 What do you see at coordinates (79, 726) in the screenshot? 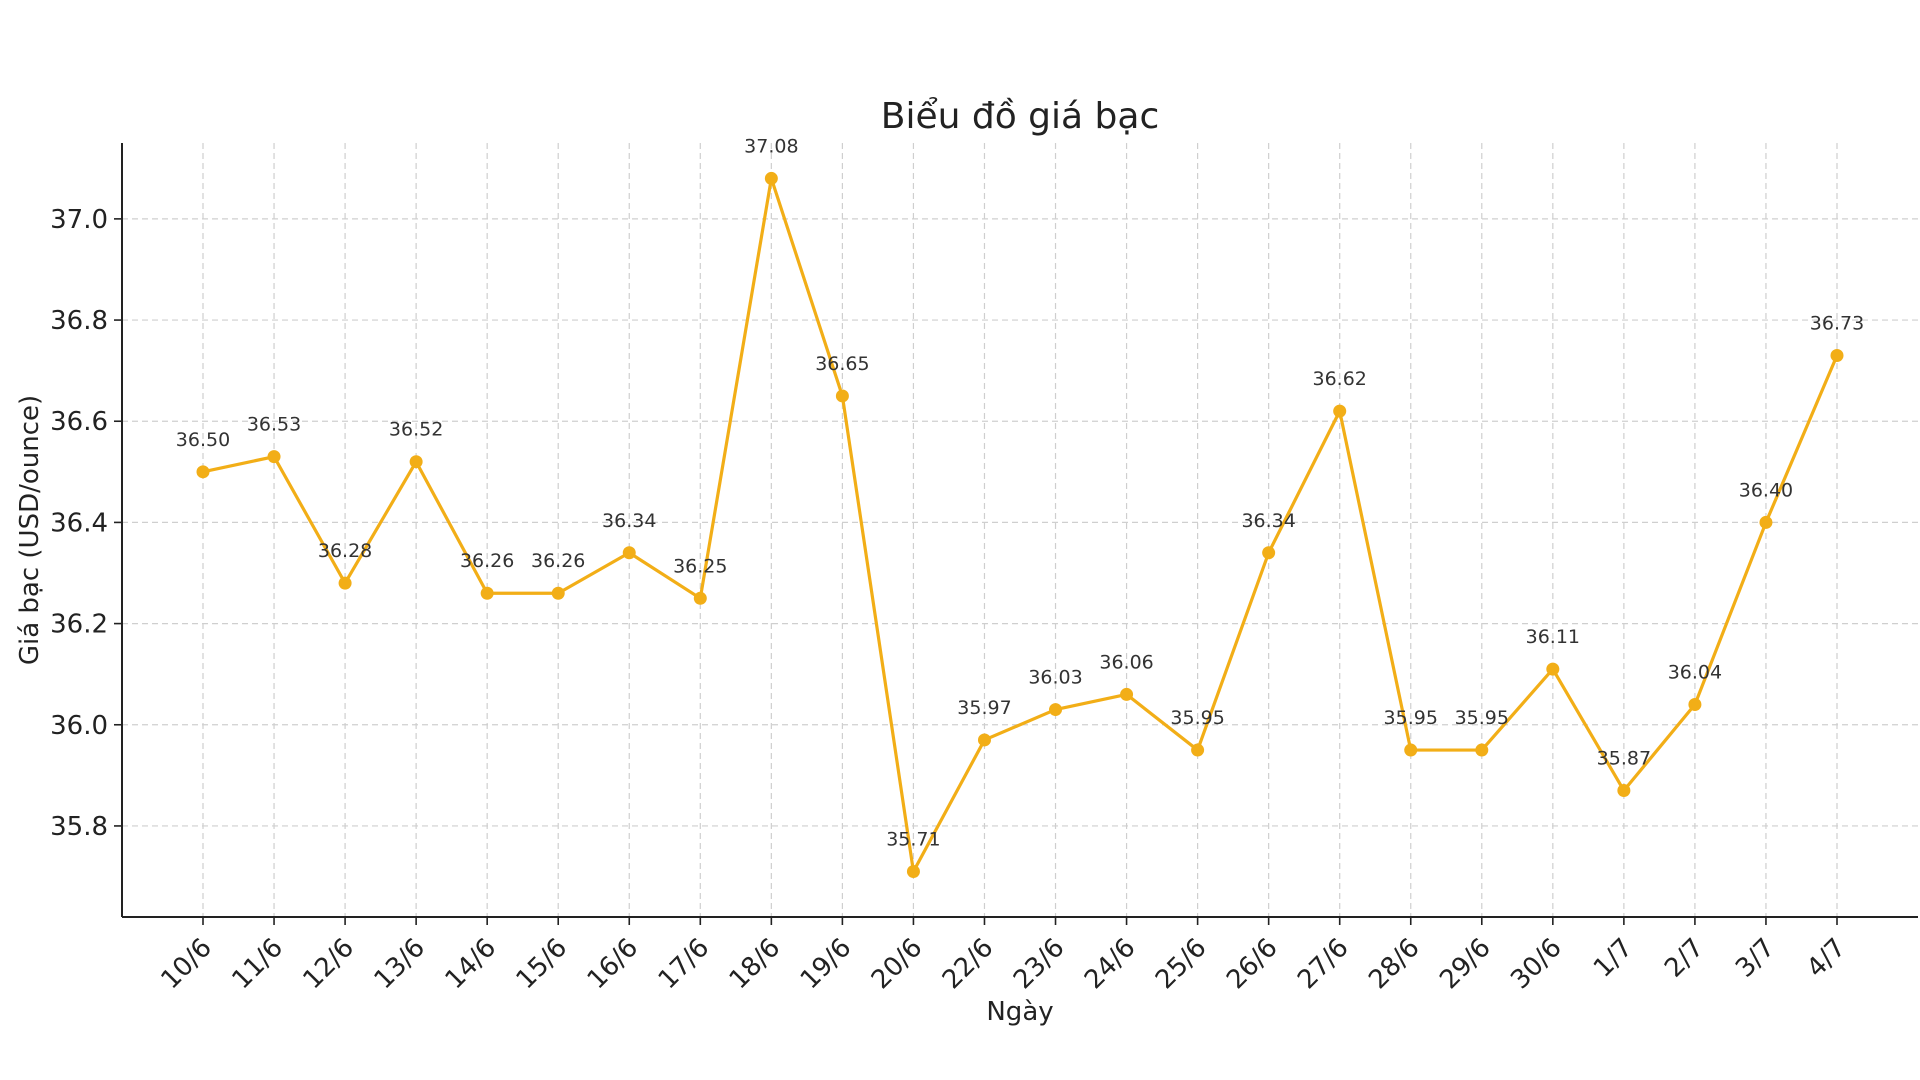
I see `y-tick-label: 36.0` at bounding box center [79, 726].